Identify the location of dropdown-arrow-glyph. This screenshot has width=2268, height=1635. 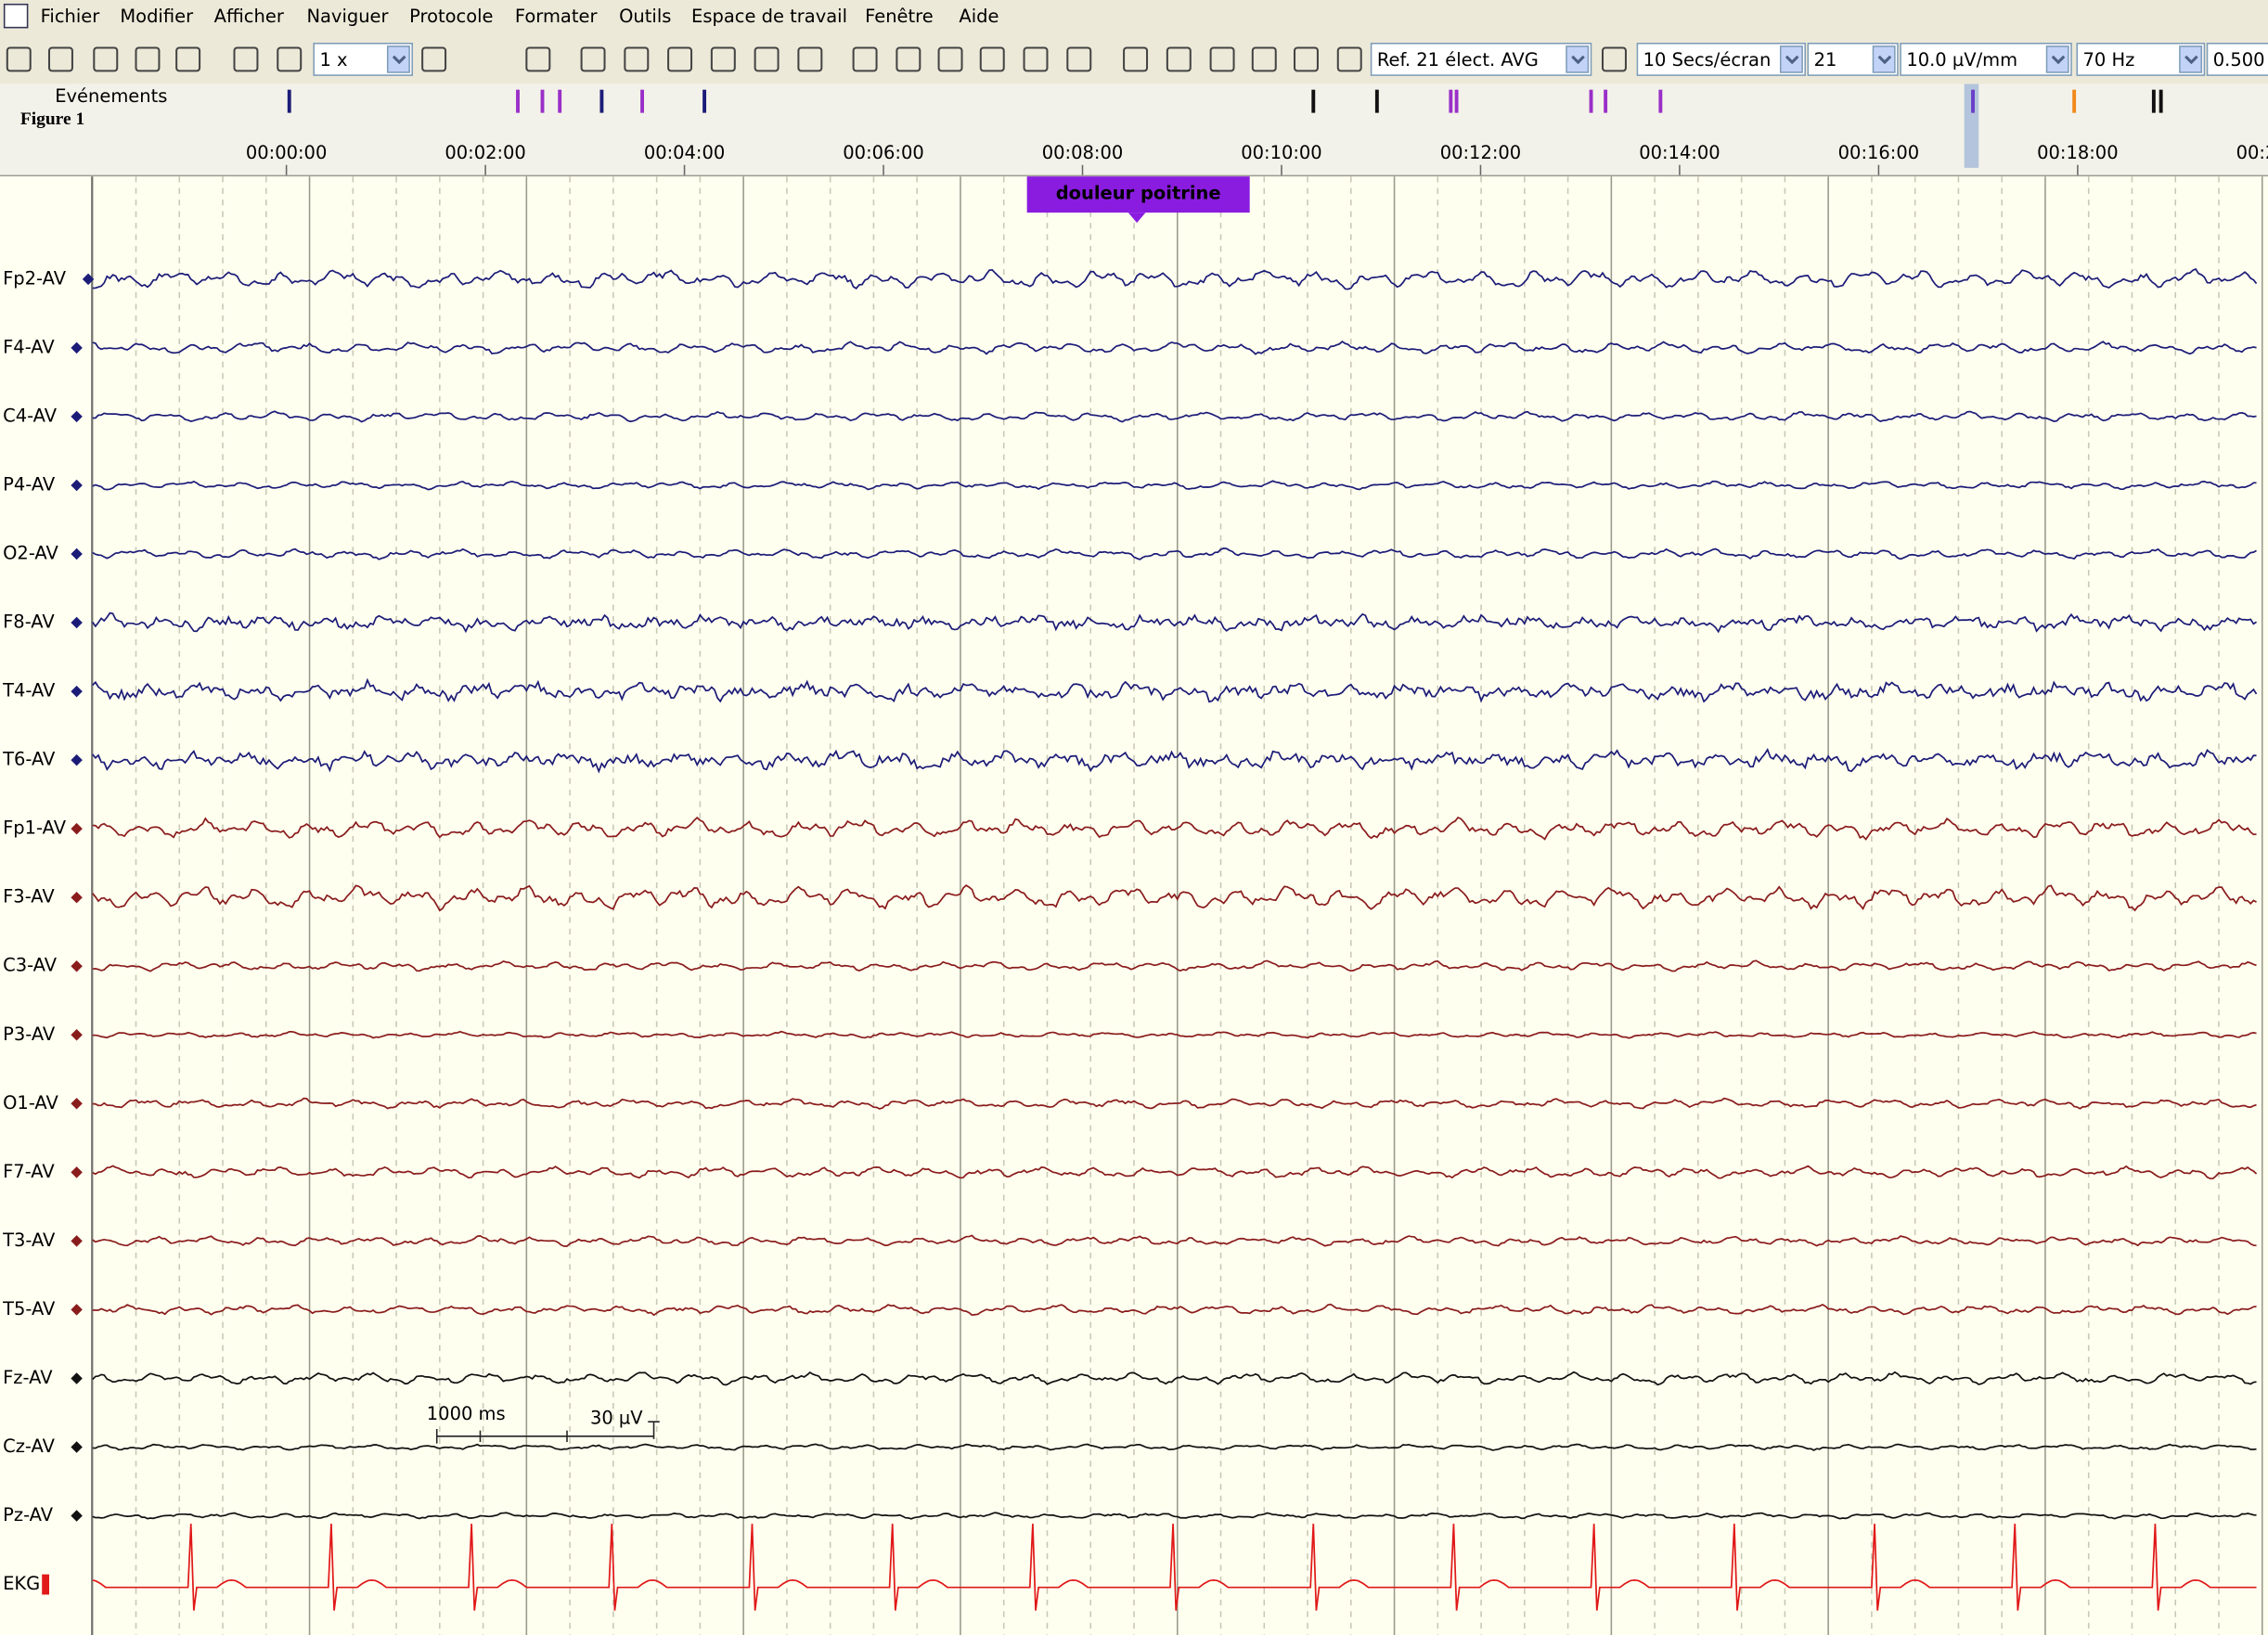
(1792, 60).